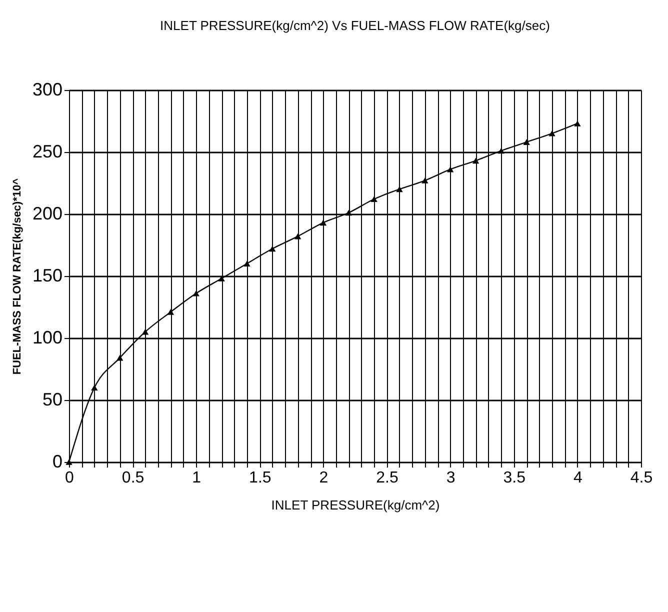 Image resolution: width=668 pixels, height=612 pixels. What do you see at coordinates (47, 152) in the screenshot?
I see `y-tick-label: 250` at bounding box center [47, 152].